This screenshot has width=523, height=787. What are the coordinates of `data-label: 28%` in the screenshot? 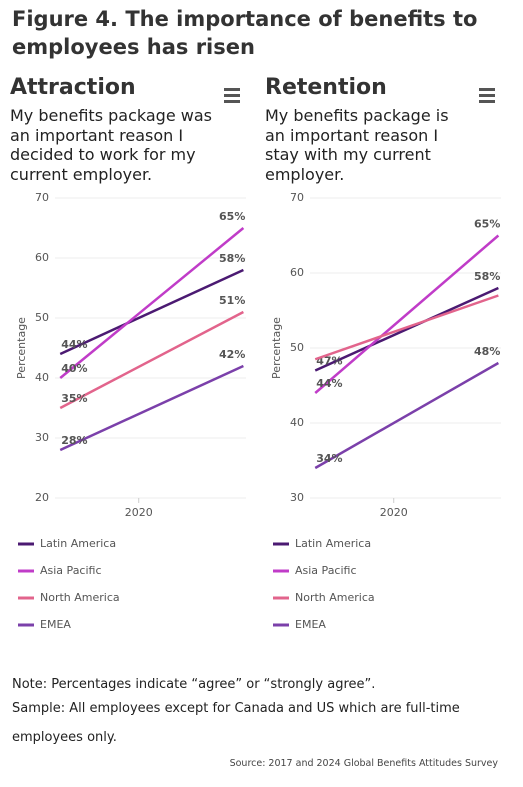 It's located at (74, 440).